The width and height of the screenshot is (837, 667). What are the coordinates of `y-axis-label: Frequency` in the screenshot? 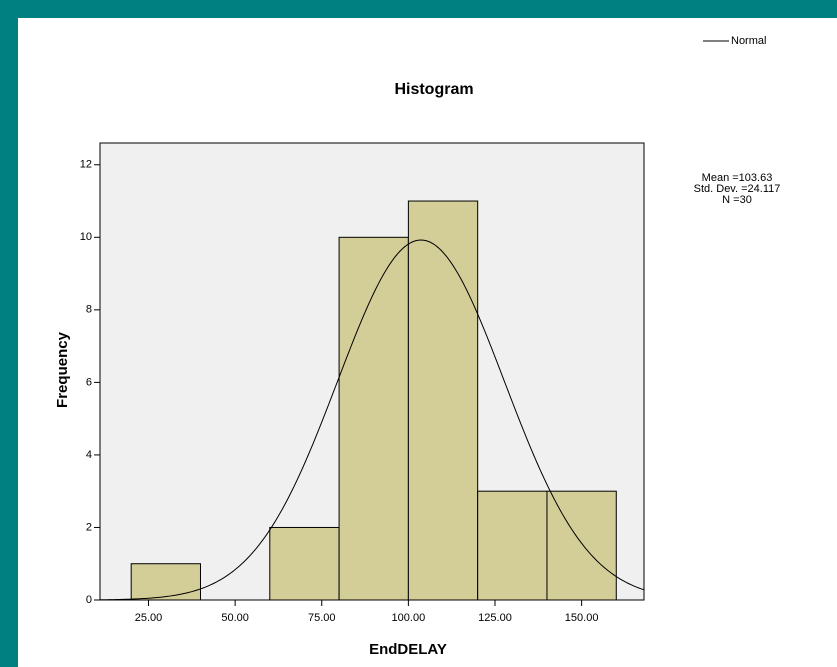 It's located at (62, 369).